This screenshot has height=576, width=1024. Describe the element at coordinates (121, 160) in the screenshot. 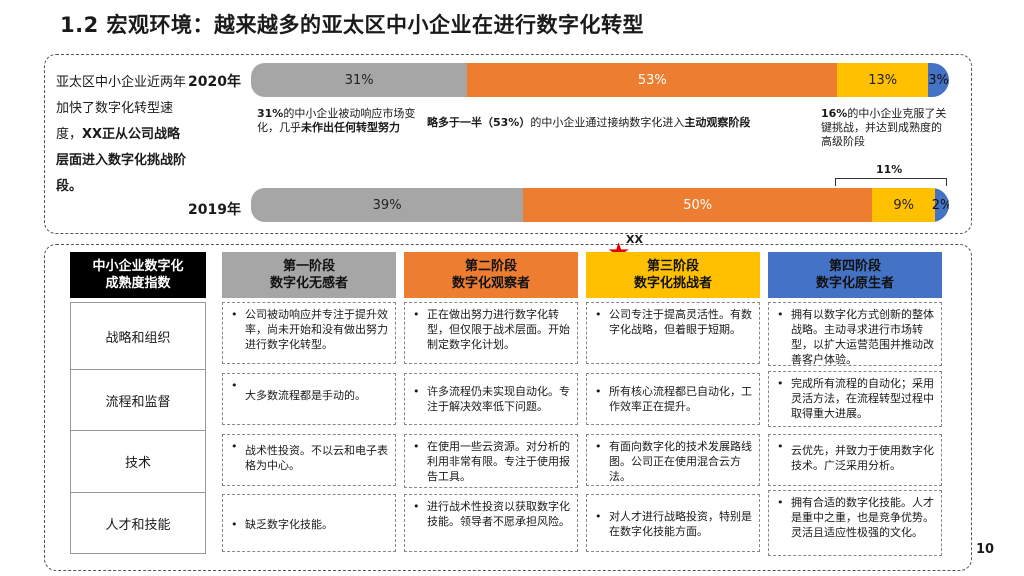

I see `intro-bold: XX正从公司战略层面进入数字化挑战阶段。` at that location.